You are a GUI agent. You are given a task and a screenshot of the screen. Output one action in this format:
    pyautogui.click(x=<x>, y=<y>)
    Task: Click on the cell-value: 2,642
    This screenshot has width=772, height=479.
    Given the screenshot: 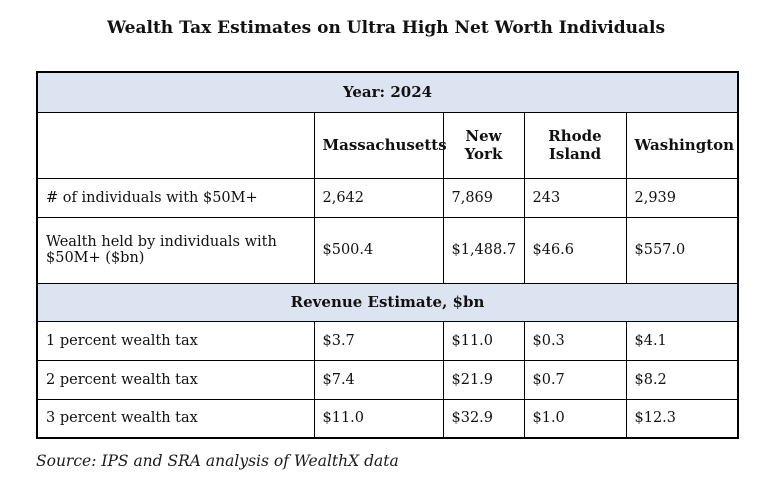 What is the action you would take?
    pyautogui.click(x=378, y=197)
    